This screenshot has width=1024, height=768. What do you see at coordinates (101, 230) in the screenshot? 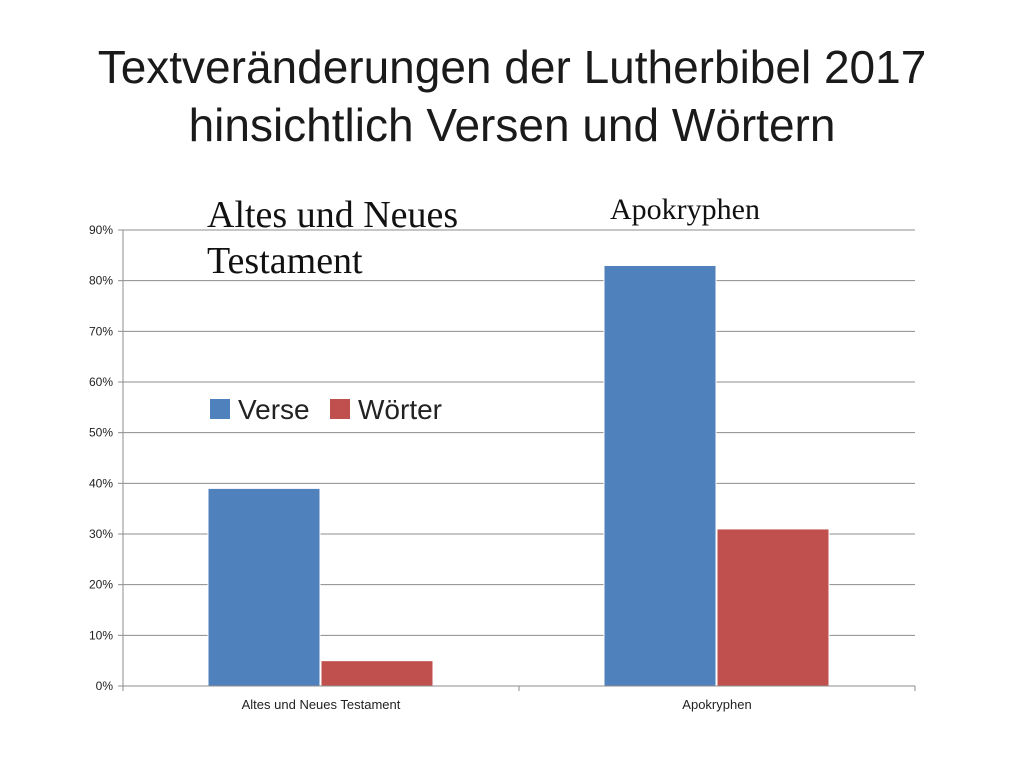
I see `y-tick-label: 90%` at bounding box center [101, 230].